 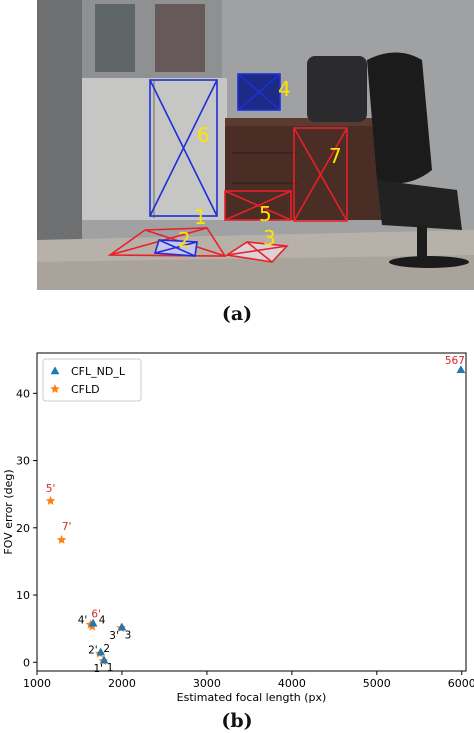 What do you see at coordinates (122, 683) in the screenshot?
I see `x-tick-label: 2000` at bounding box center [122, 683].